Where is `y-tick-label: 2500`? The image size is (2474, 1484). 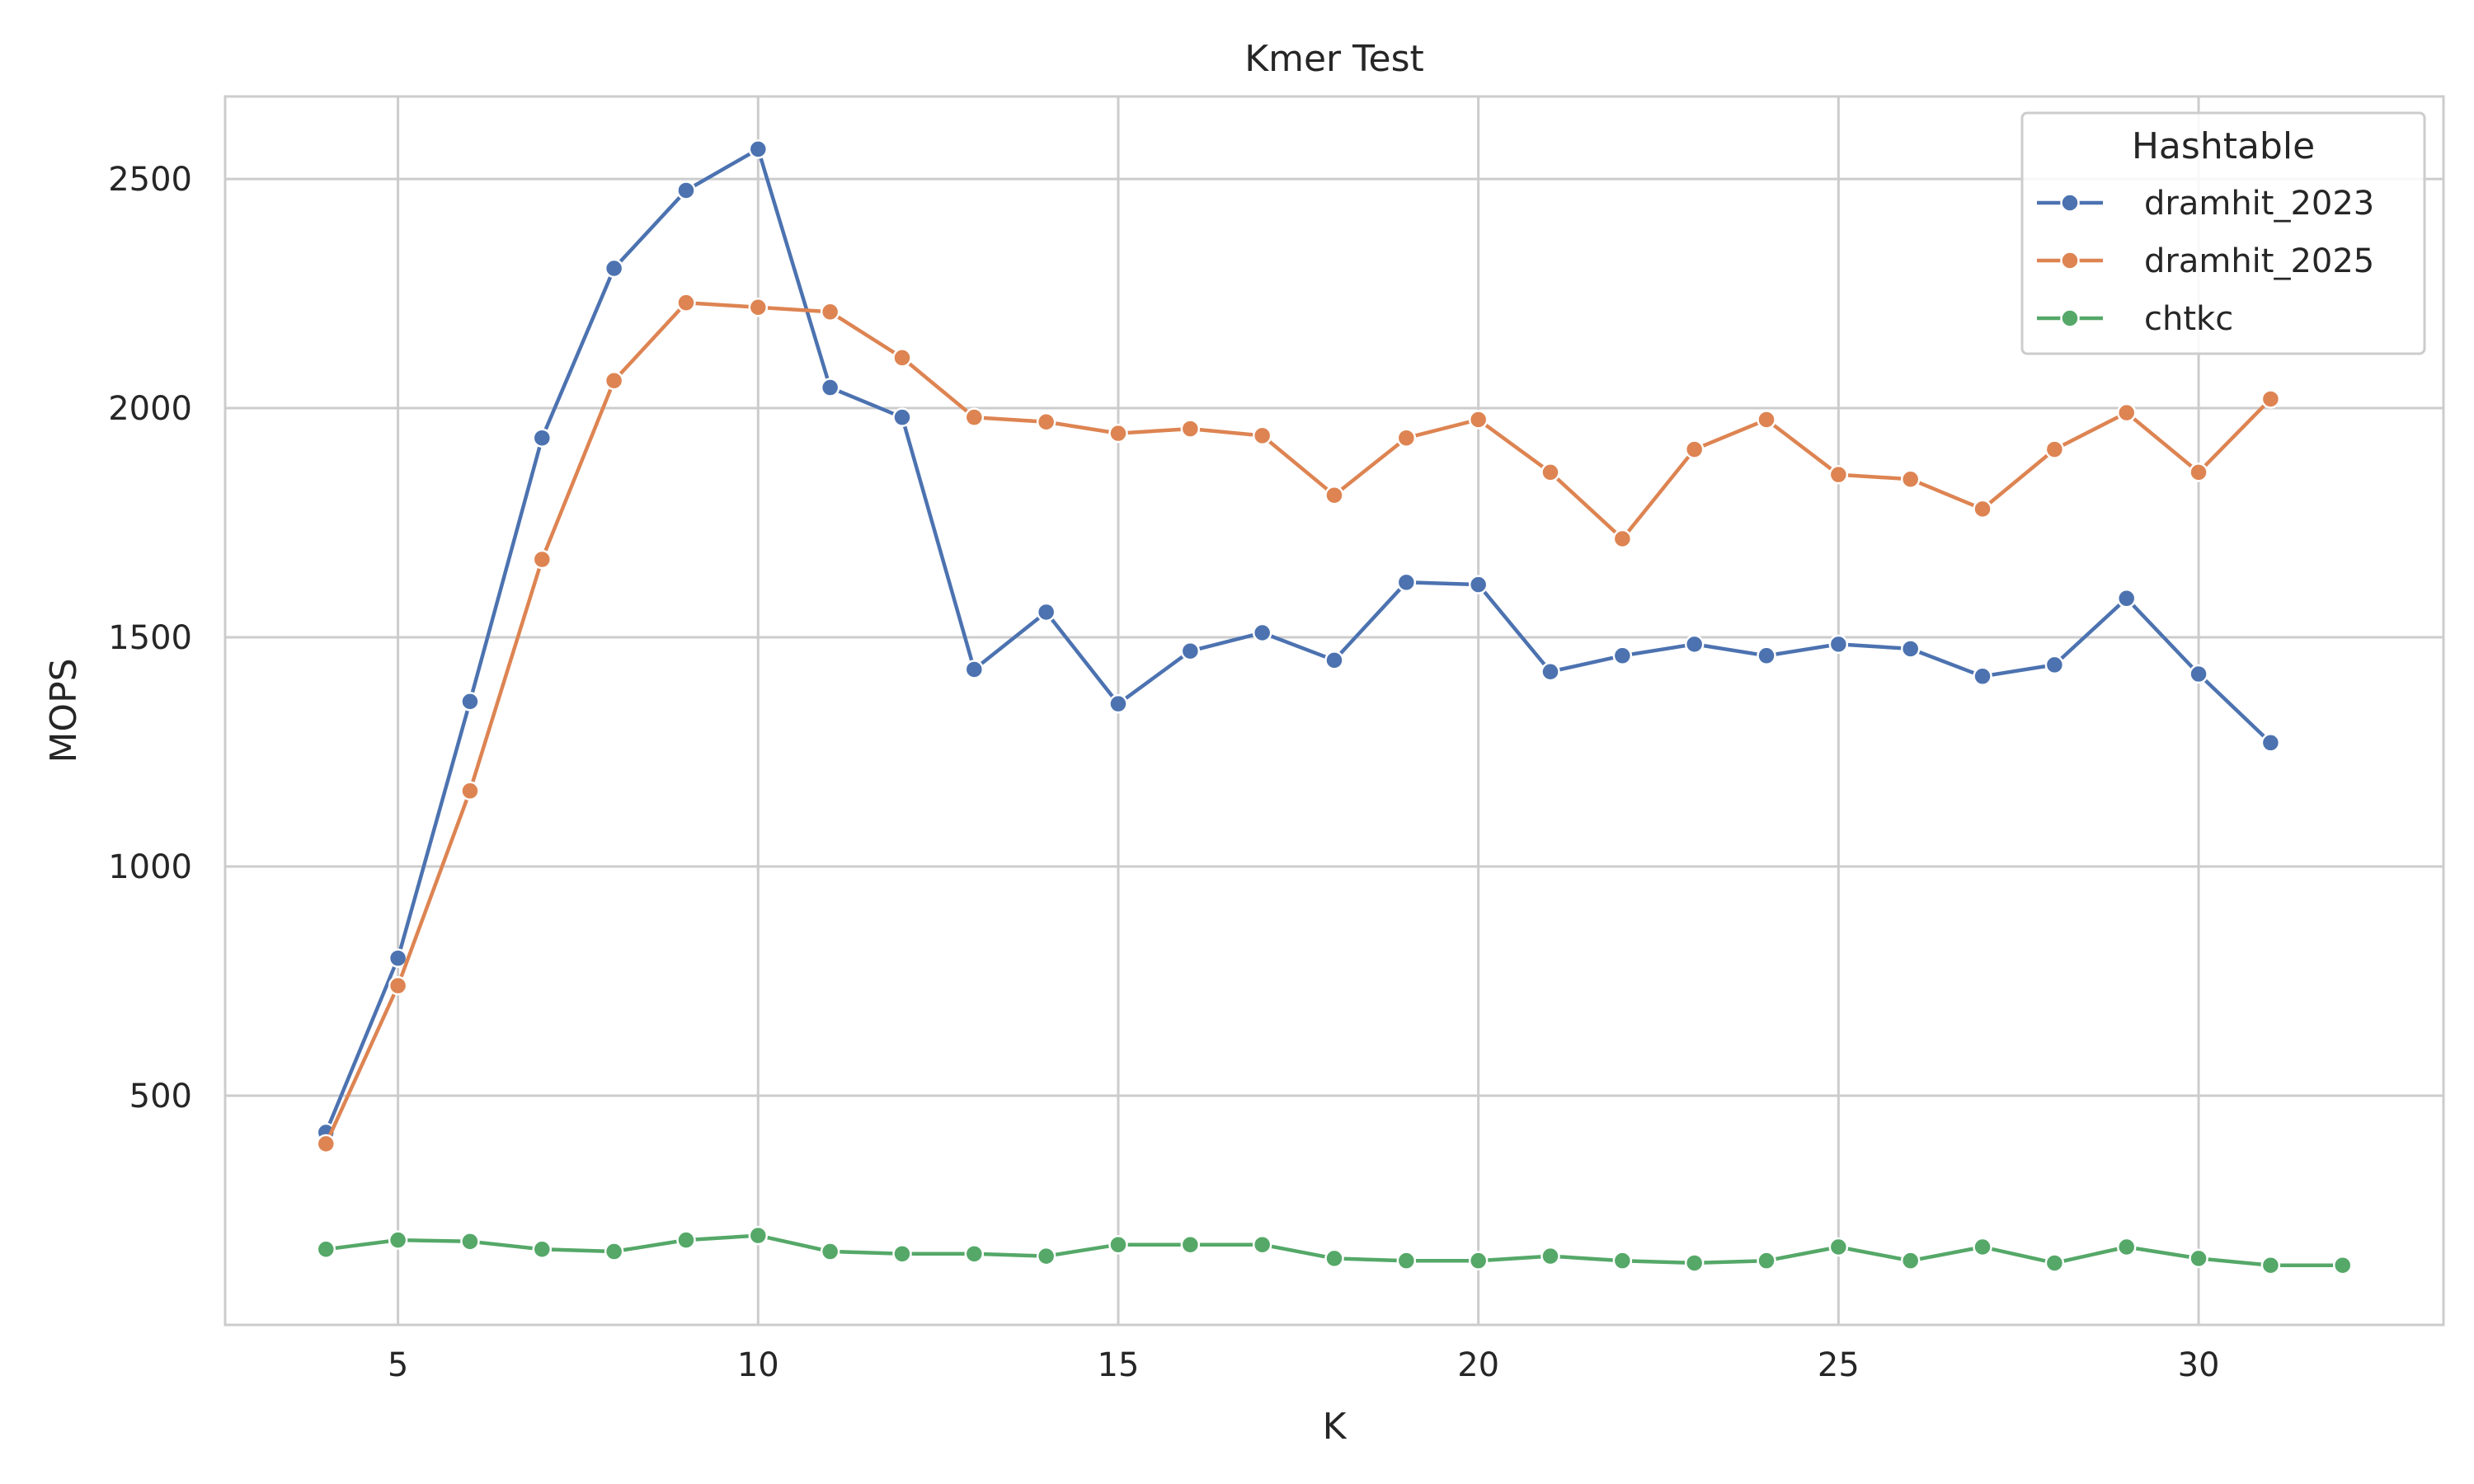
y-tick-label: 2500 is located at coordinates (150, 180).